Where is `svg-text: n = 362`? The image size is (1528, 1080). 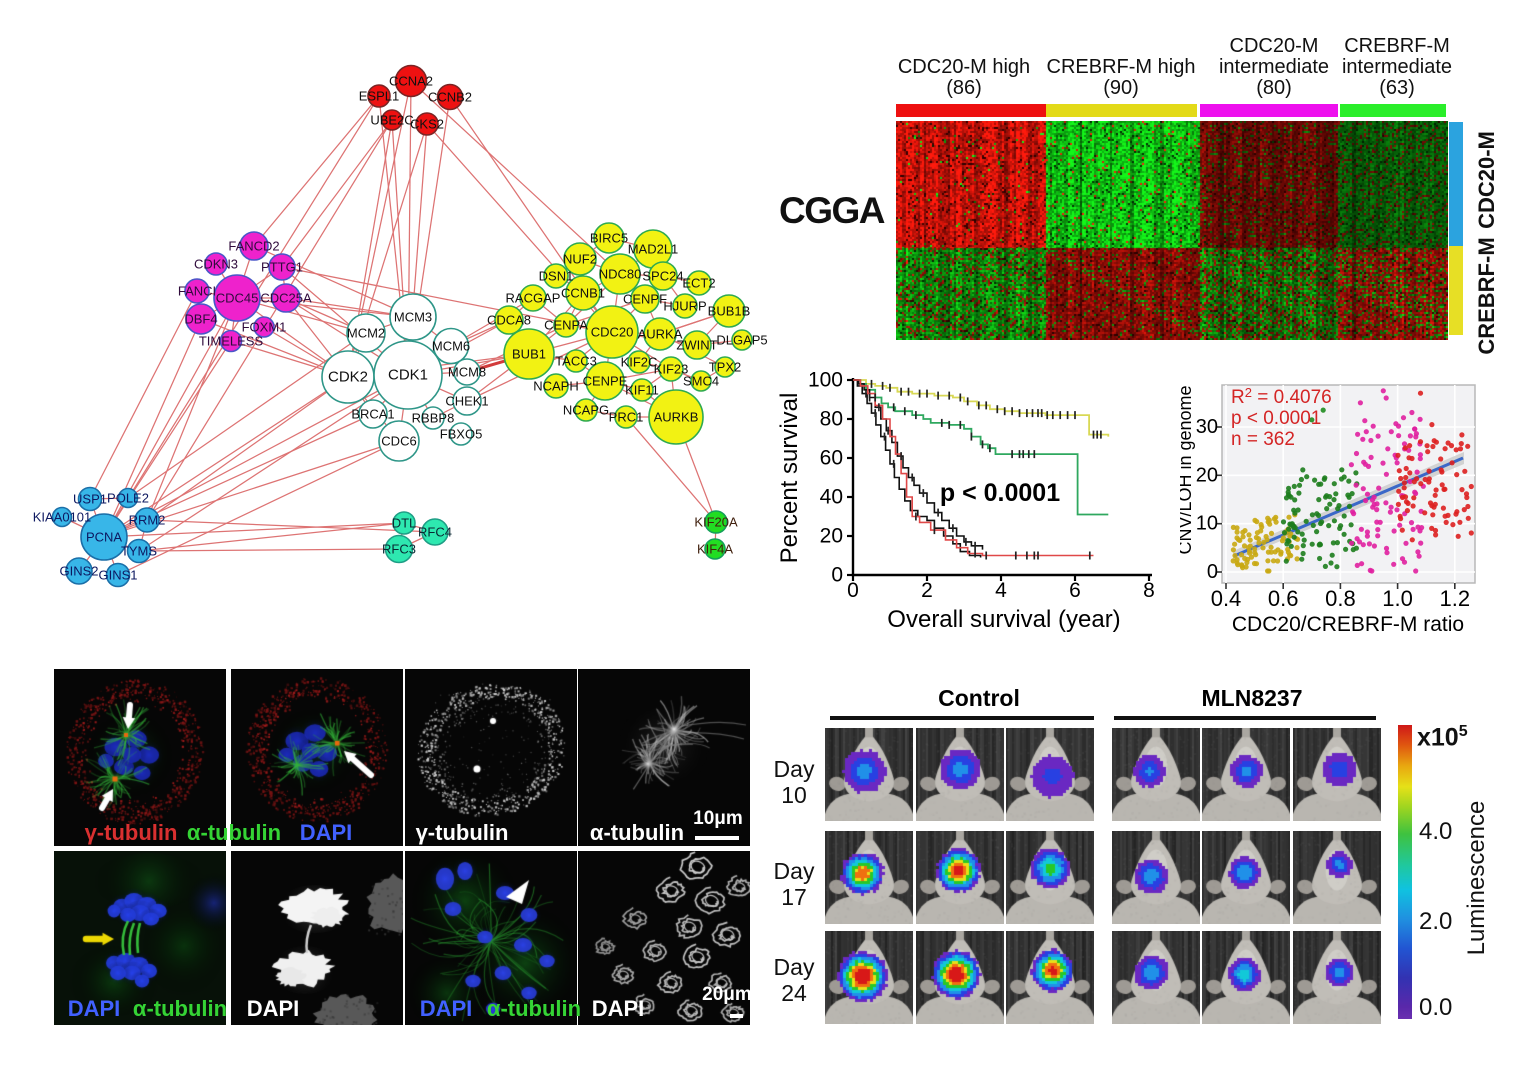 svg-text: n = 362 is located at coordinates (1263, 439).